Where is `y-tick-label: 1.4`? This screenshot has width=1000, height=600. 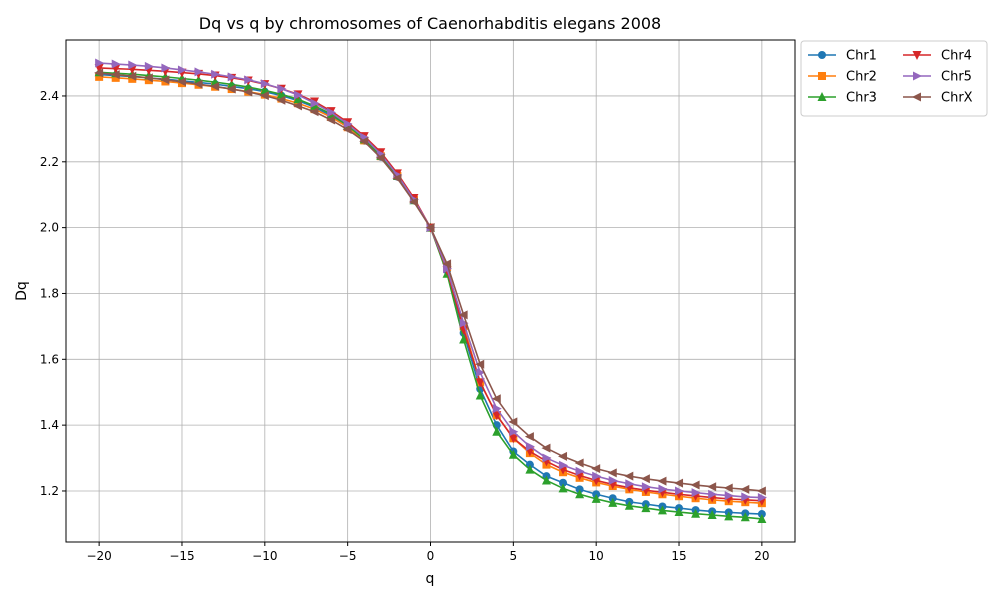 y-tick-label: 1.4 is located at coordinates (49, 425).